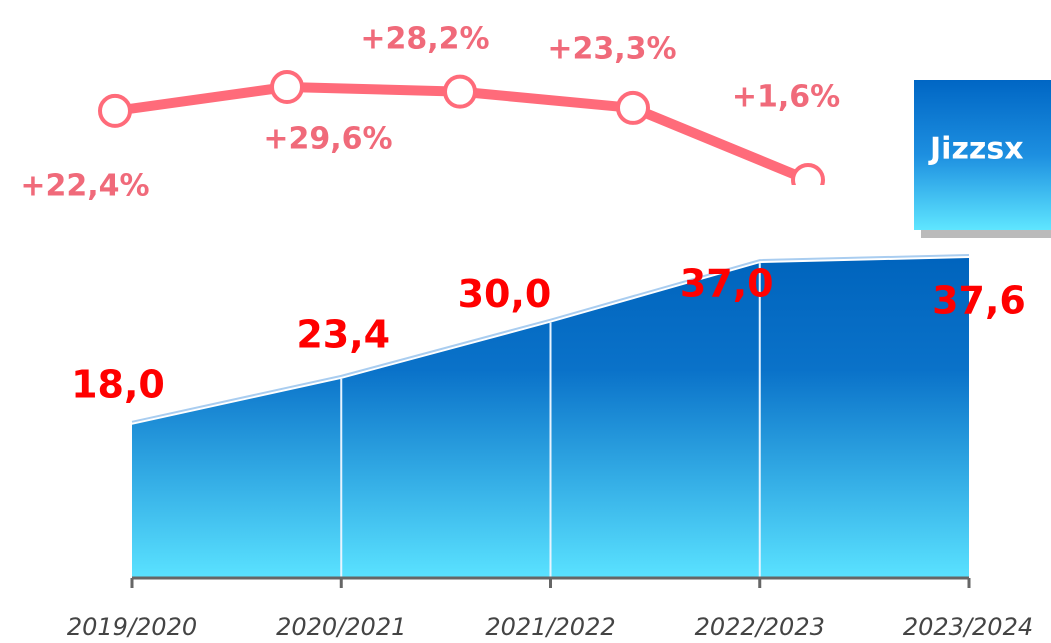 The width and height of the screenshot is (1051, 643). What do you see at coordinates (550, 627) in the screenshot?
I see `x-tick-label: 2021/2022` at bounding box center [550, 627].